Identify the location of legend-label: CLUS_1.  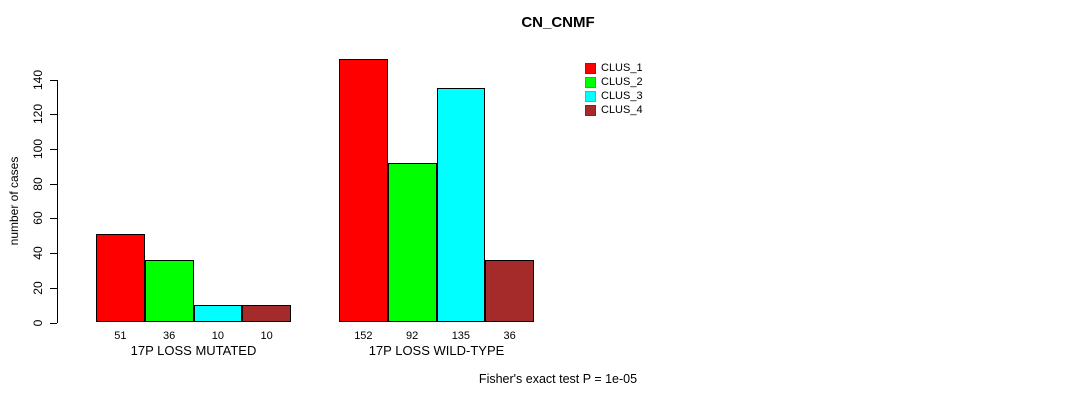
(622, 68).